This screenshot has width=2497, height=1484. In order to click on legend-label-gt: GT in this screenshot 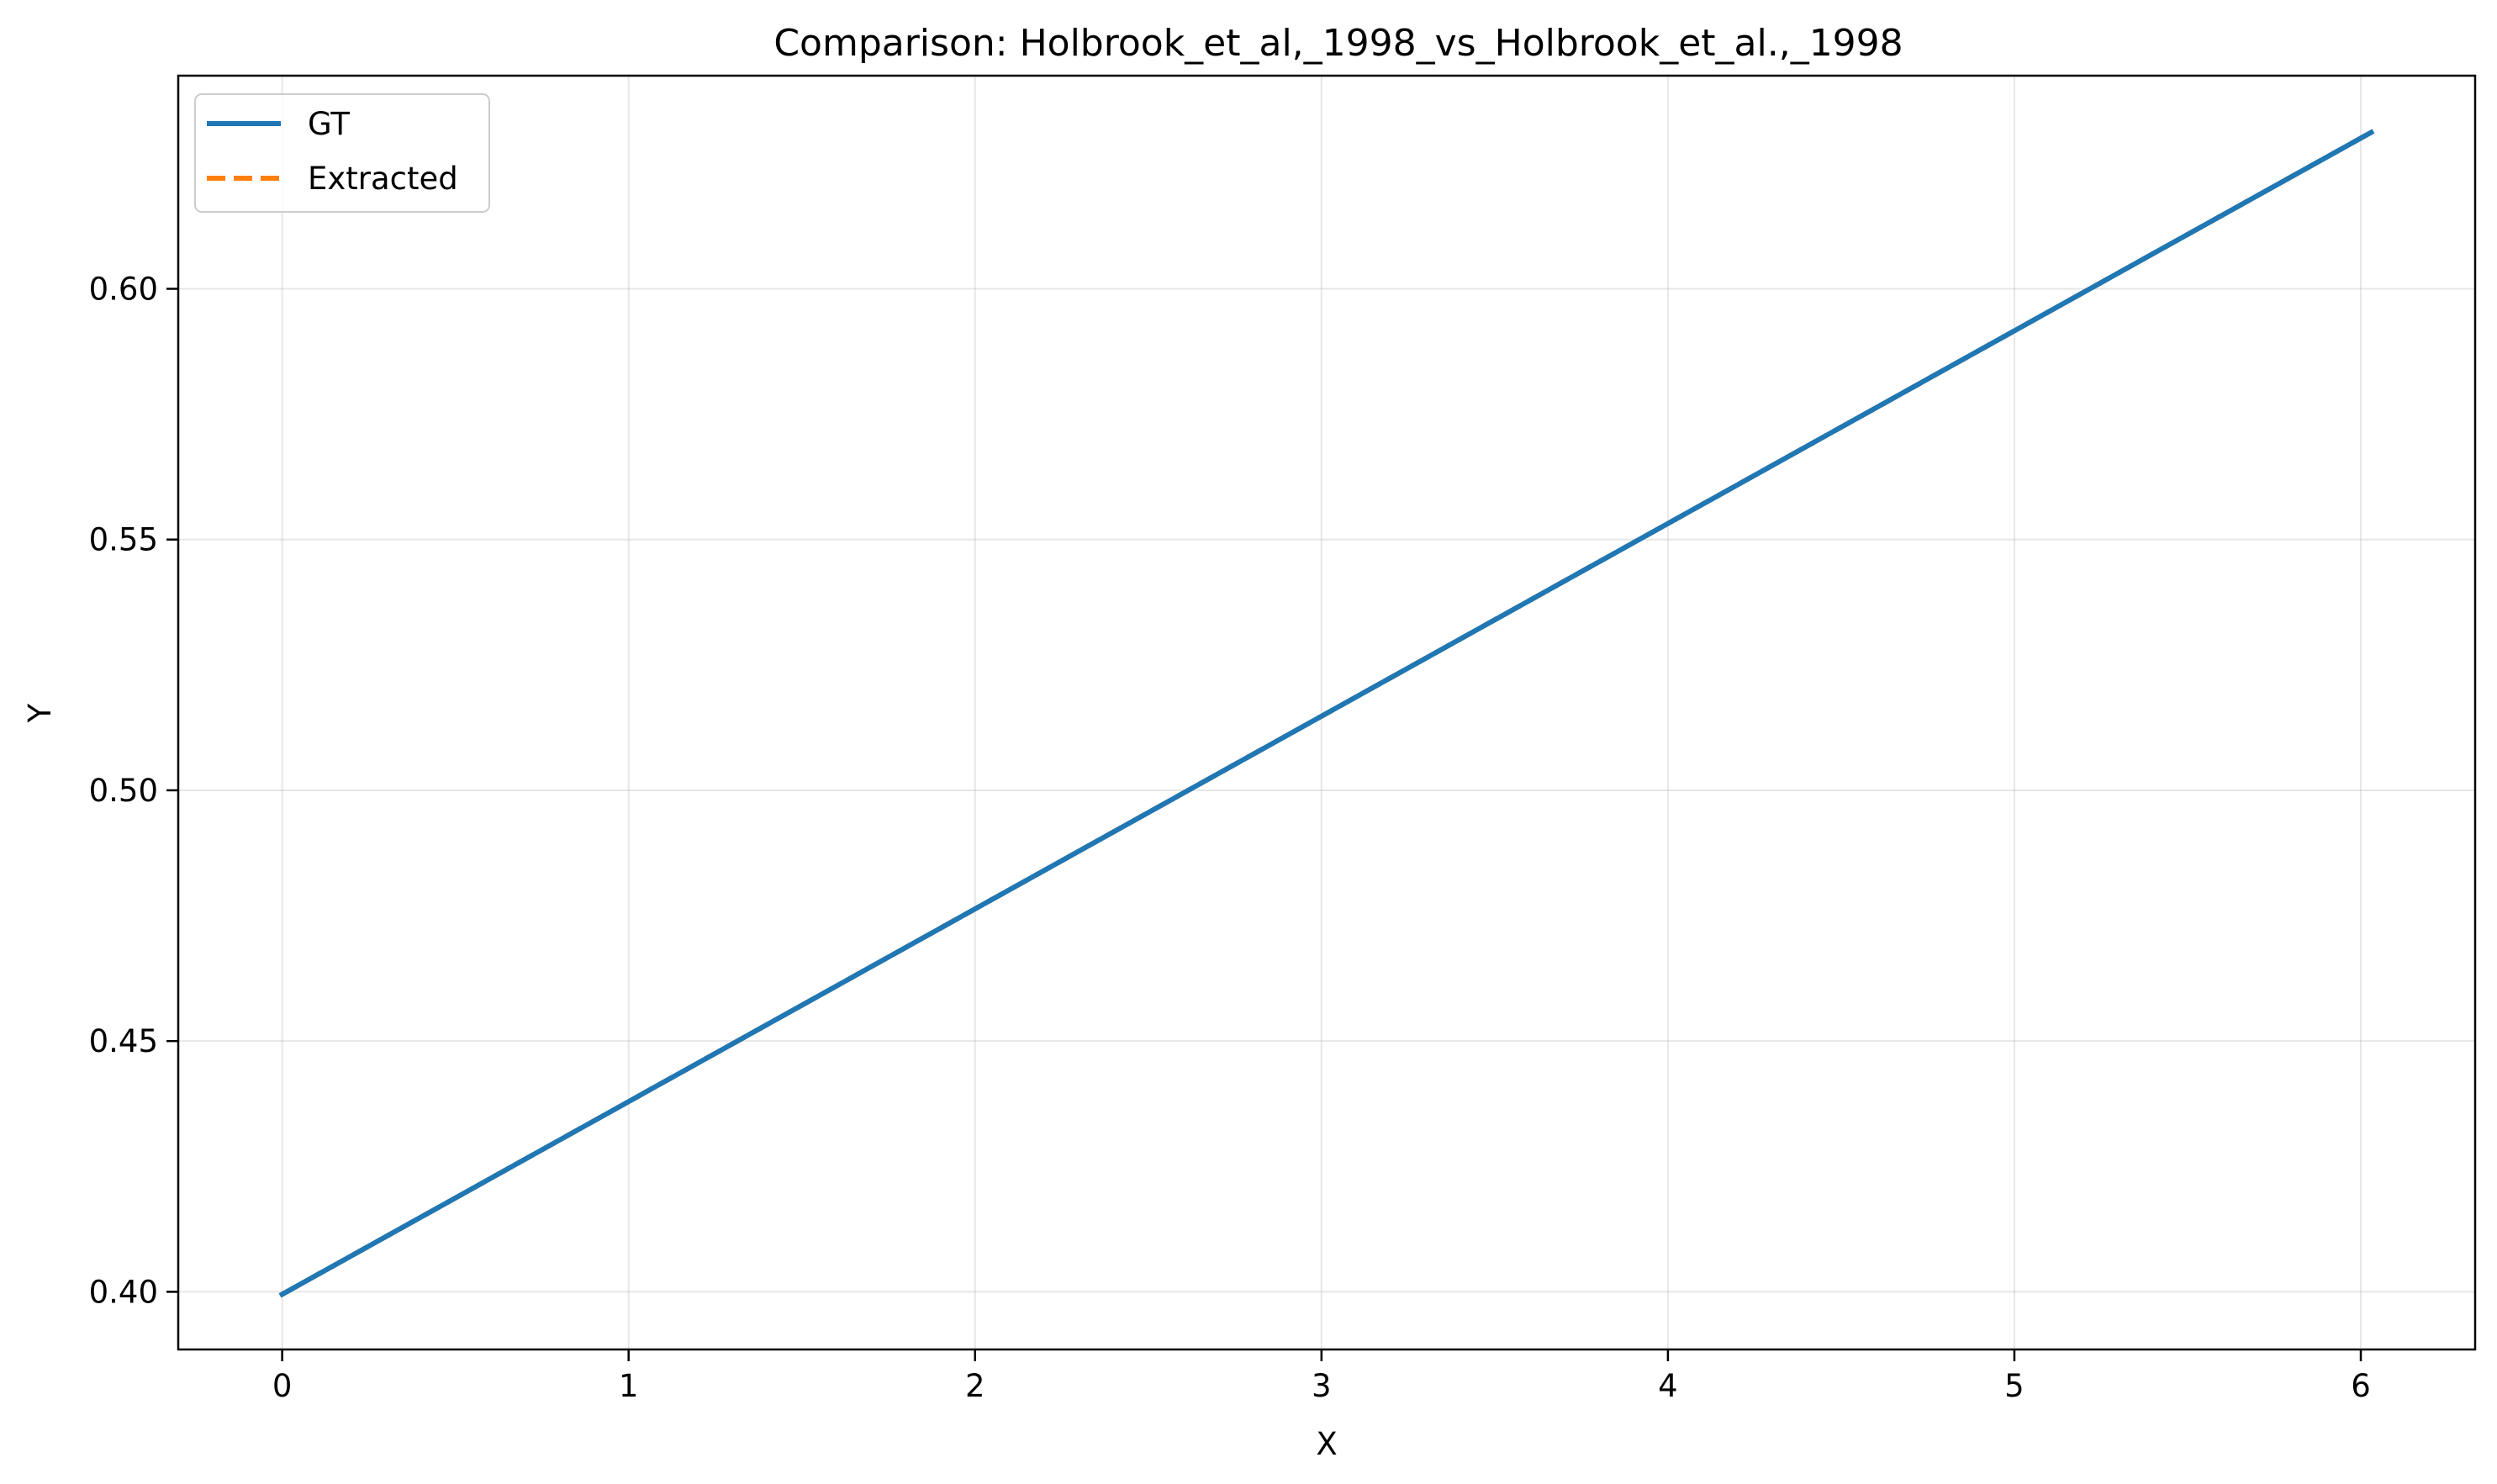, I will do `click(329, 124)`.